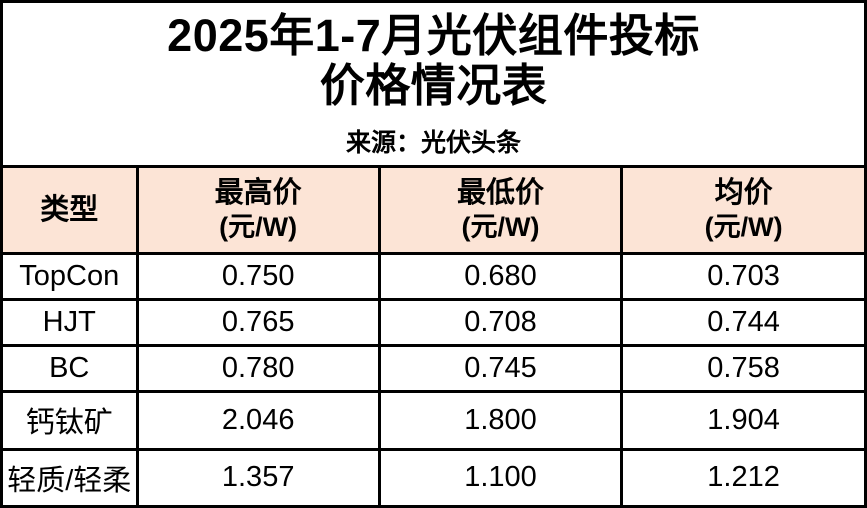  Describe the element at coordinates (743, 193) in the screenshot. I see `column-header-label: 均价` at that location.